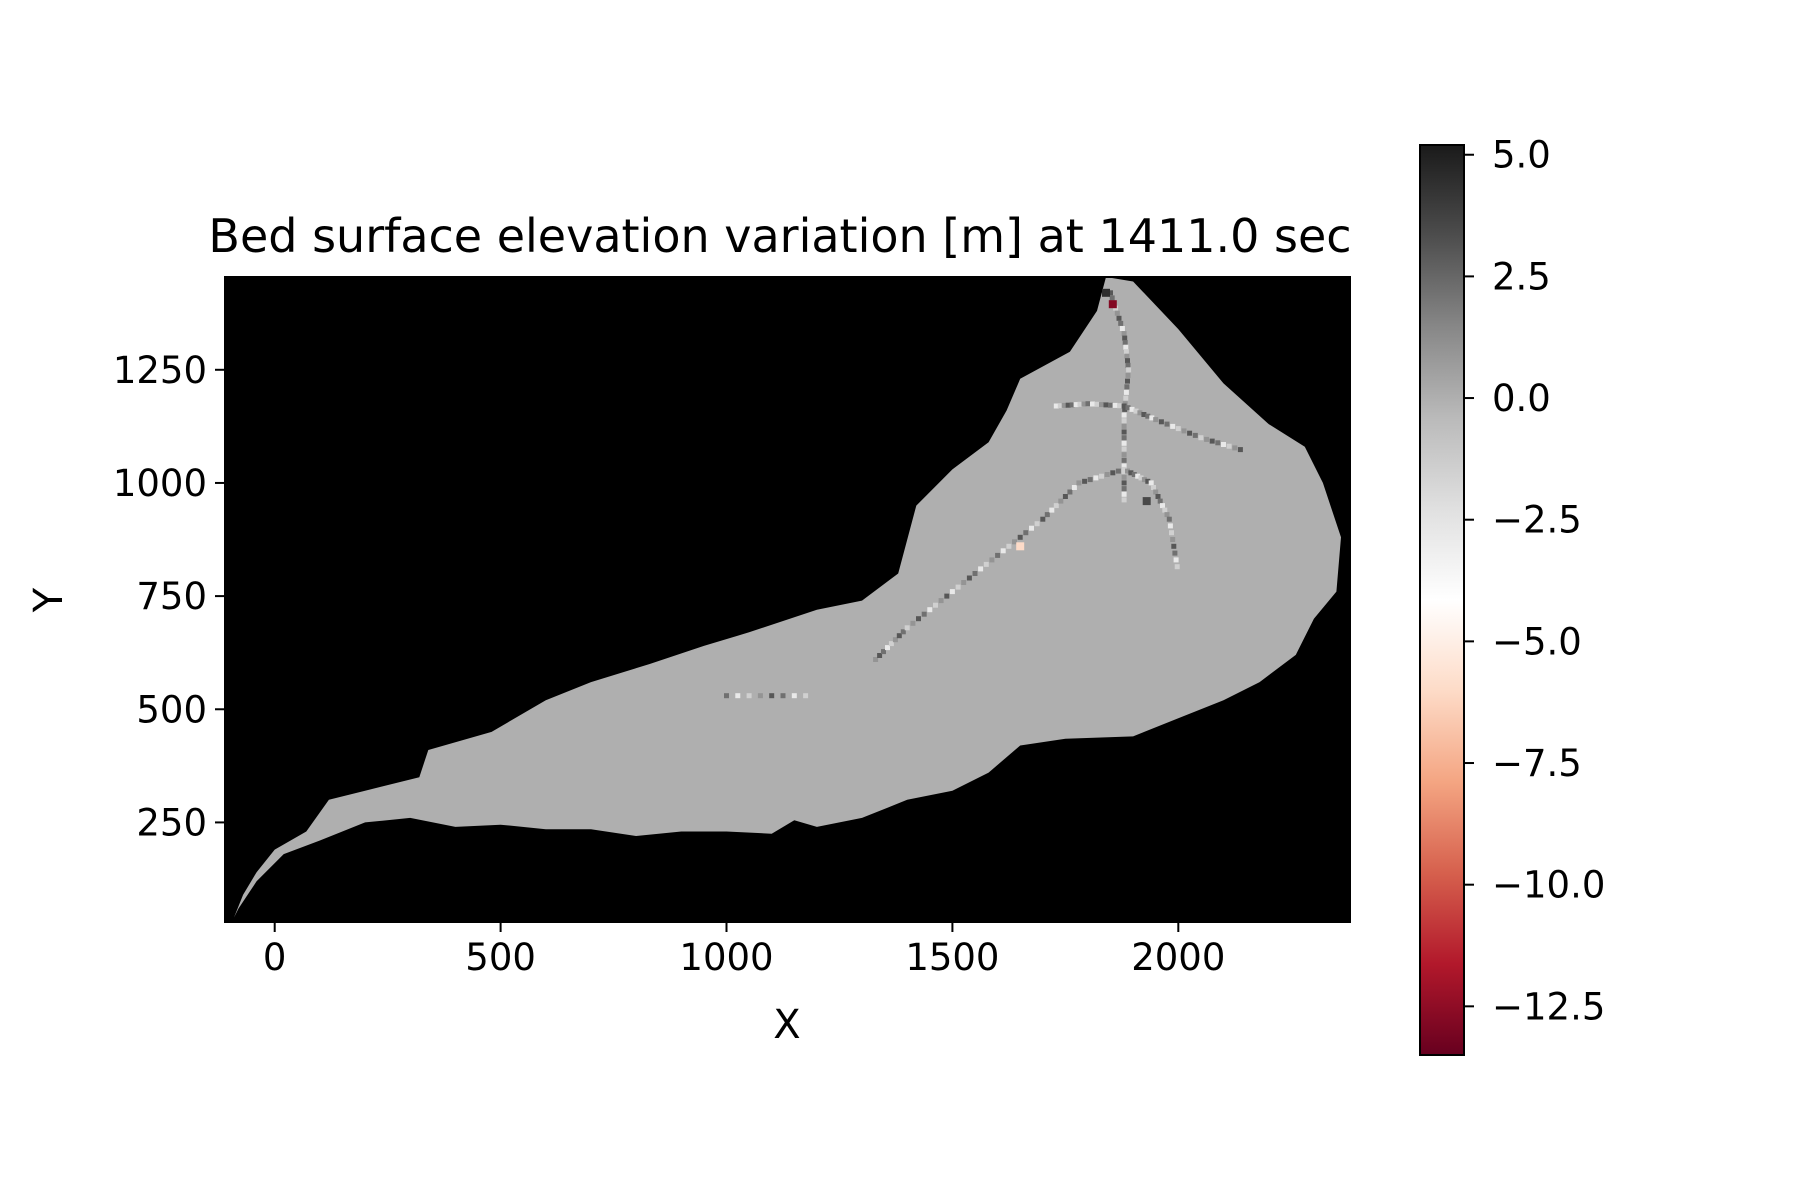 The height and width of the screenshot is (1200, 1800). Describe the element at coordinates (275, 957) in the screenshot. I see `x-tick-label: 0` at that location.